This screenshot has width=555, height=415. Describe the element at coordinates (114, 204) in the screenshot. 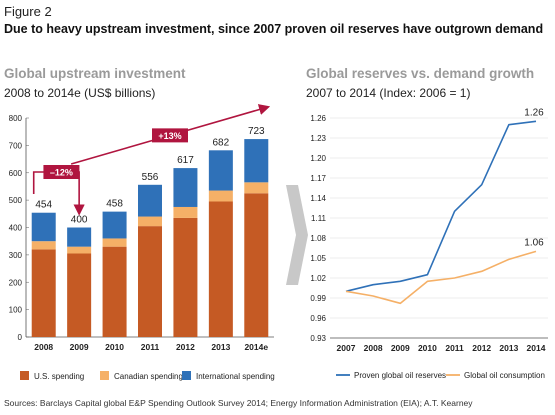

I see `bar-total-label: 458` at that location.